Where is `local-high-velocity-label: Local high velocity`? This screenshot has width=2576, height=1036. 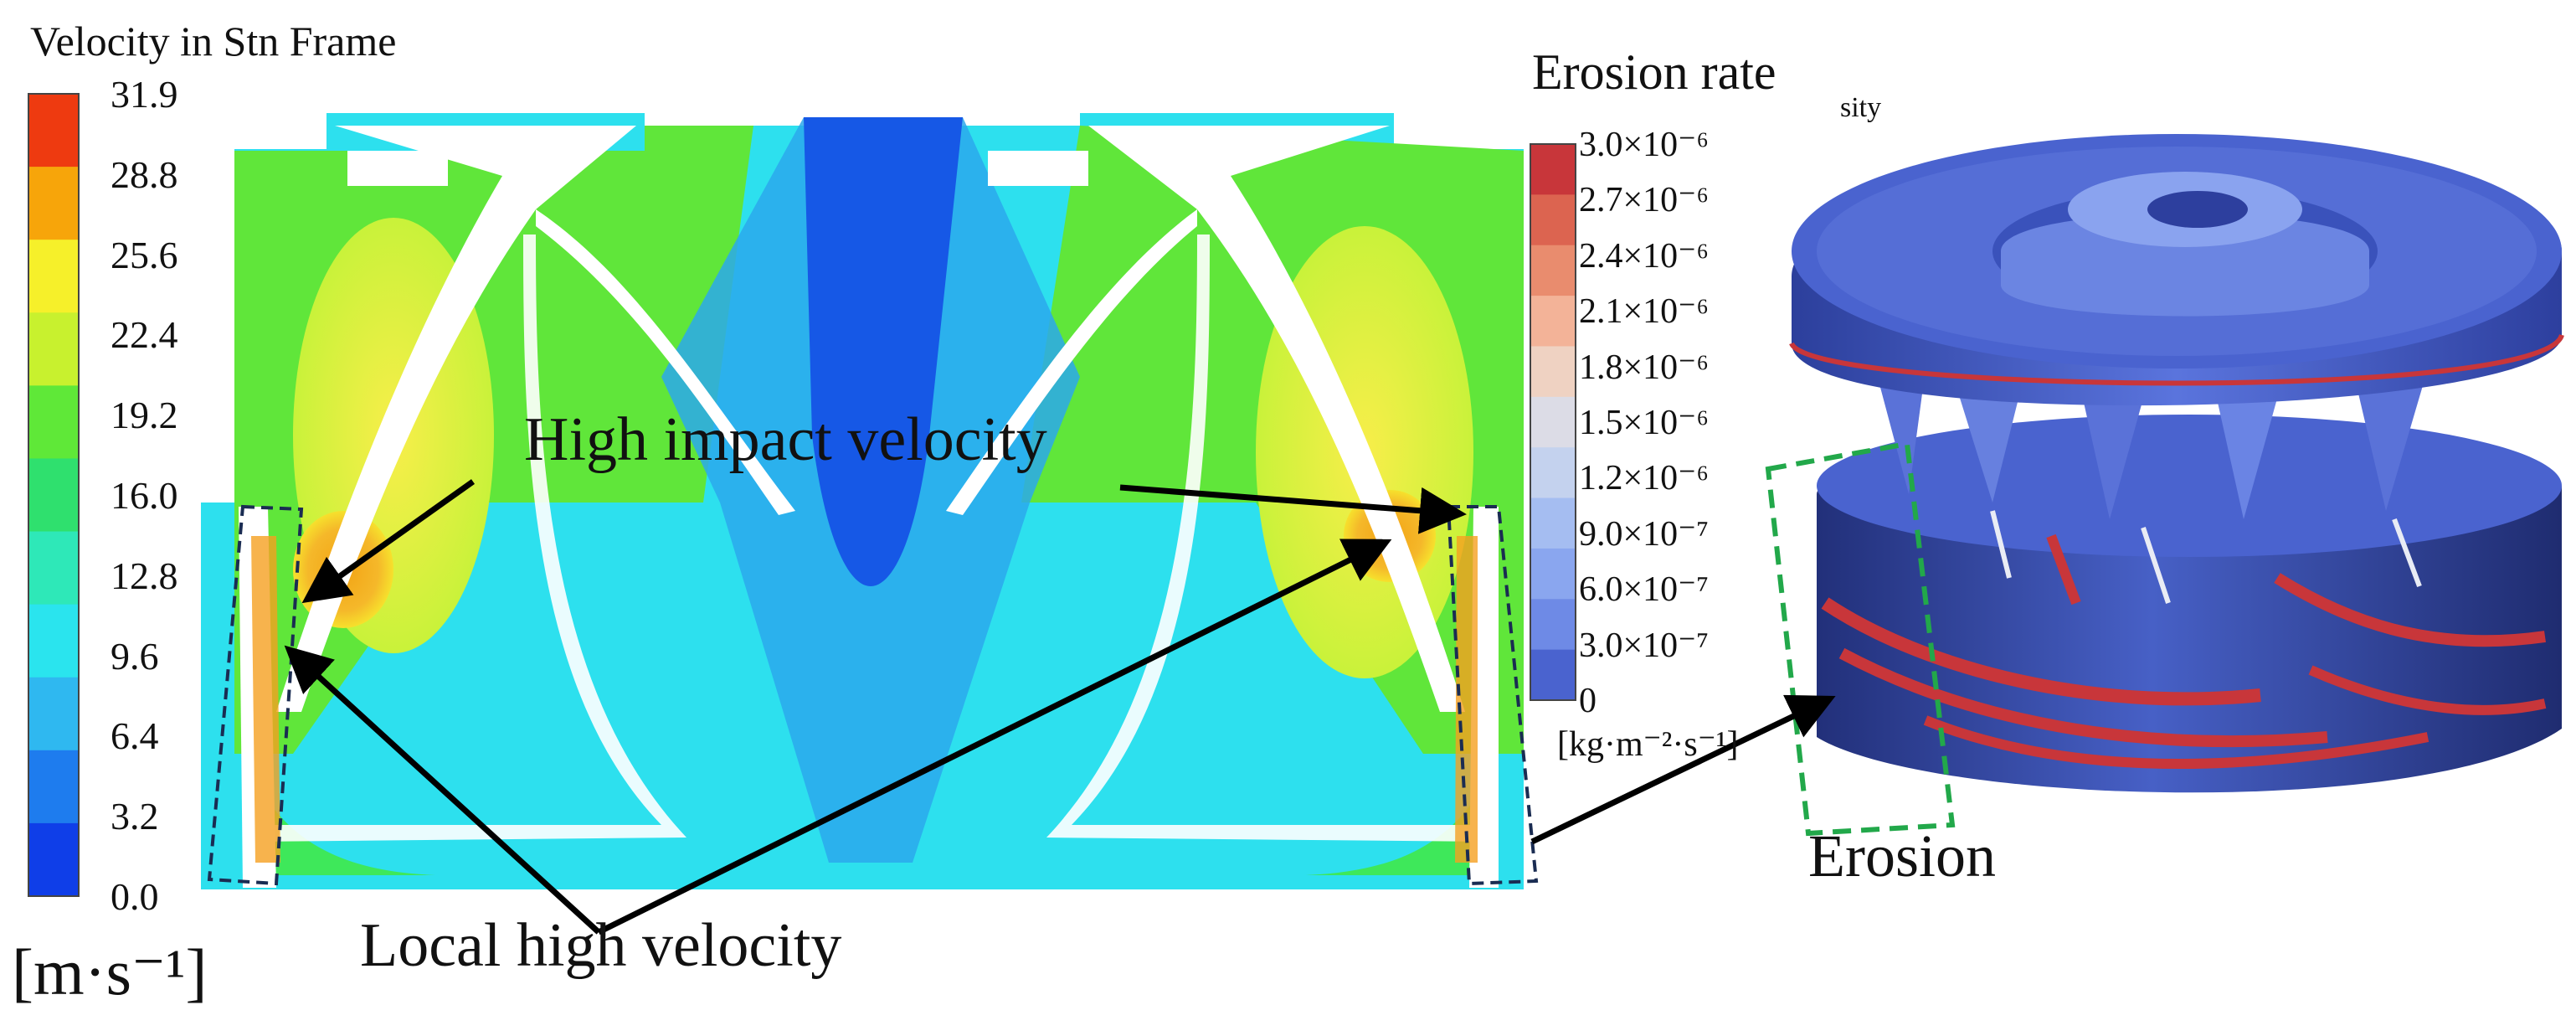 local-high-velocity-label: Local high velocity is located at coordinates (601, 945).